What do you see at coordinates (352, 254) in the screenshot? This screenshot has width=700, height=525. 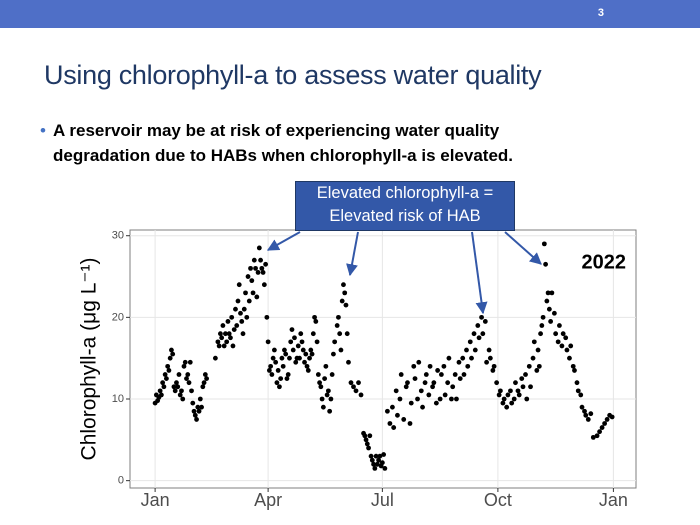 I see `arrow` at bounding box center [352, 254].